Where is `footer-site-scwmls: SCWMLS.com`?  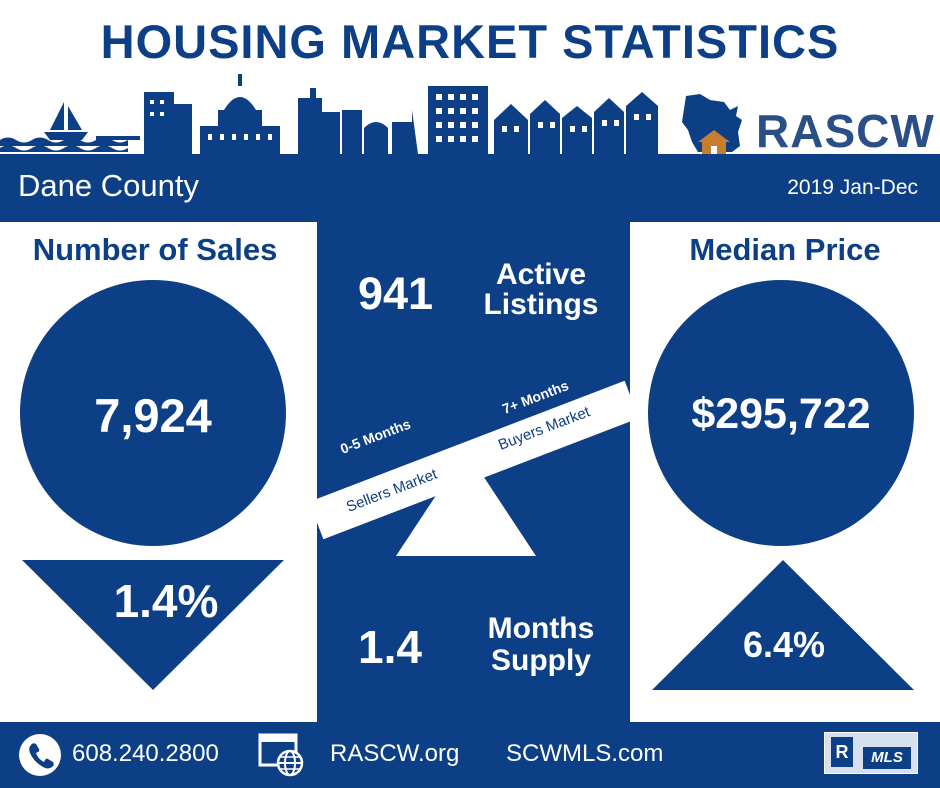
footer-site-scwmls: SCWMLS.com is located at coordinates (585, 753).